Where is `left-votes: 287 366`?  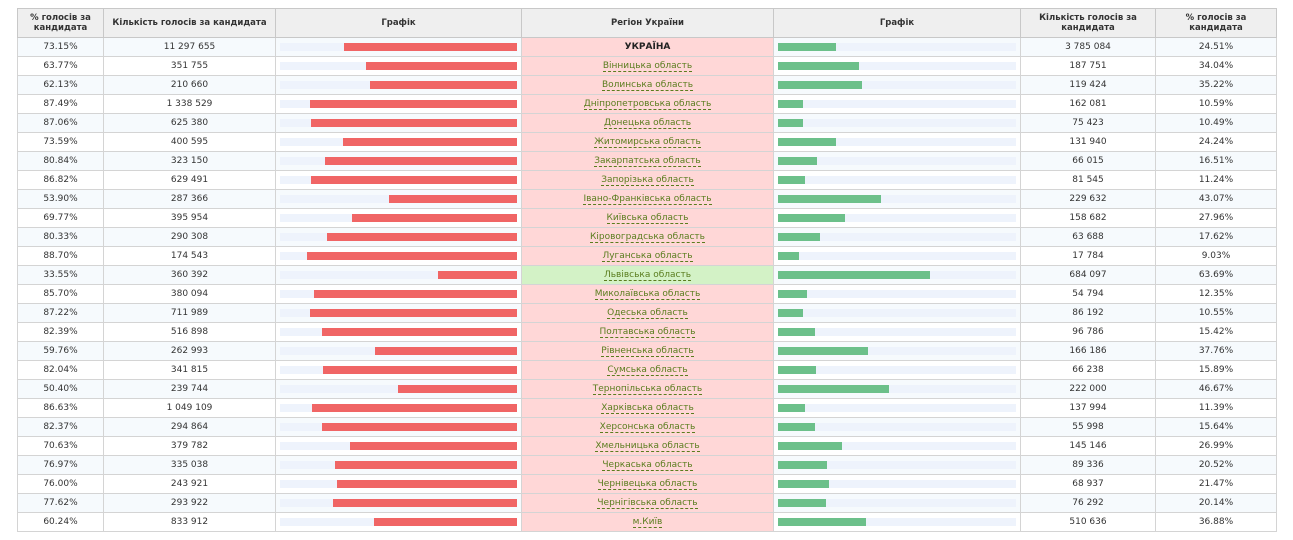 left-votes: 287 366 is located at coordinates (189, 199).